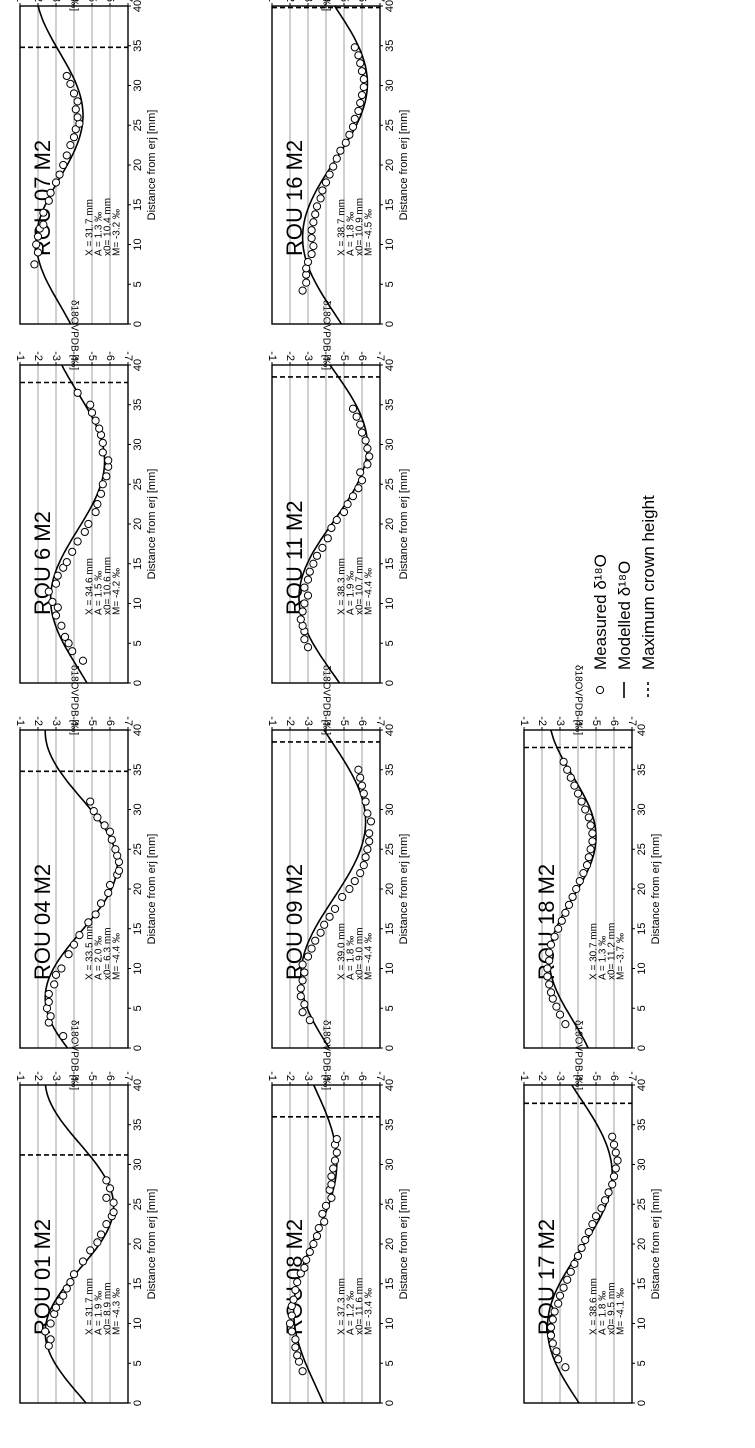 The image size is (755, 1448). I want to click on x-tick-label: 10, so click(390, 244).